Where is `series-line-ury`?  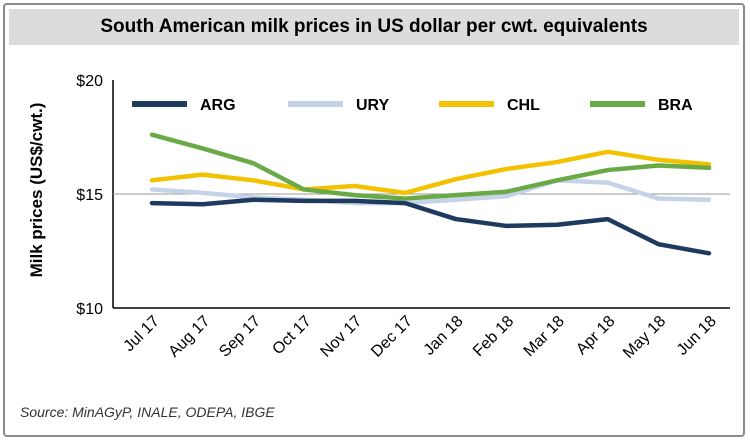
series-line-ury is located at coordinates (430, 192).